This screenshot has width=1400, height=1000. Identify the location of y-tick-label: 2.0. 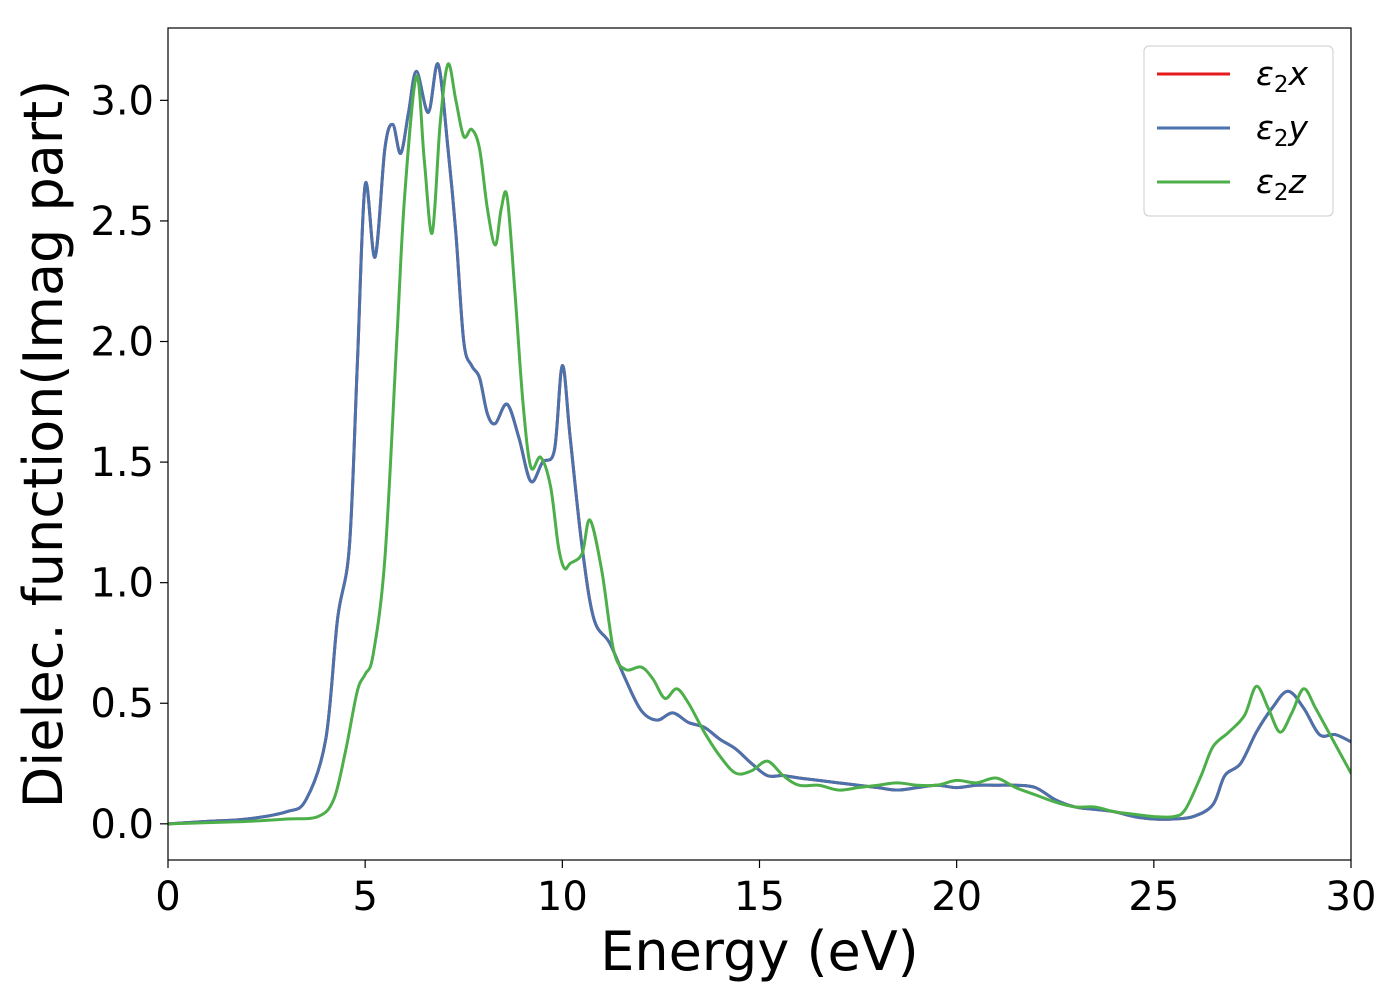
(122, 343).